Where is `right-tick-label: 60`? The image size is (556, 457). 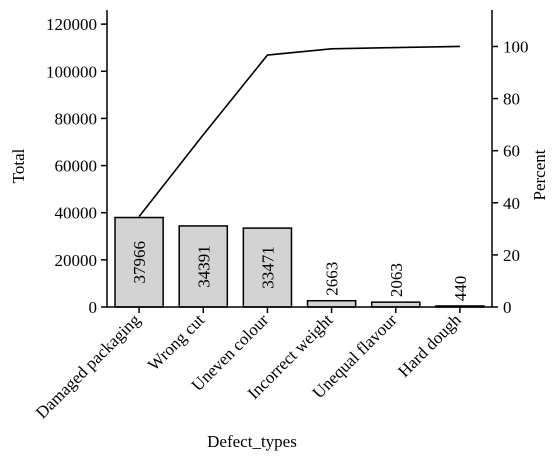
right-tick-label: 60 is located at coordinates (511, 151).